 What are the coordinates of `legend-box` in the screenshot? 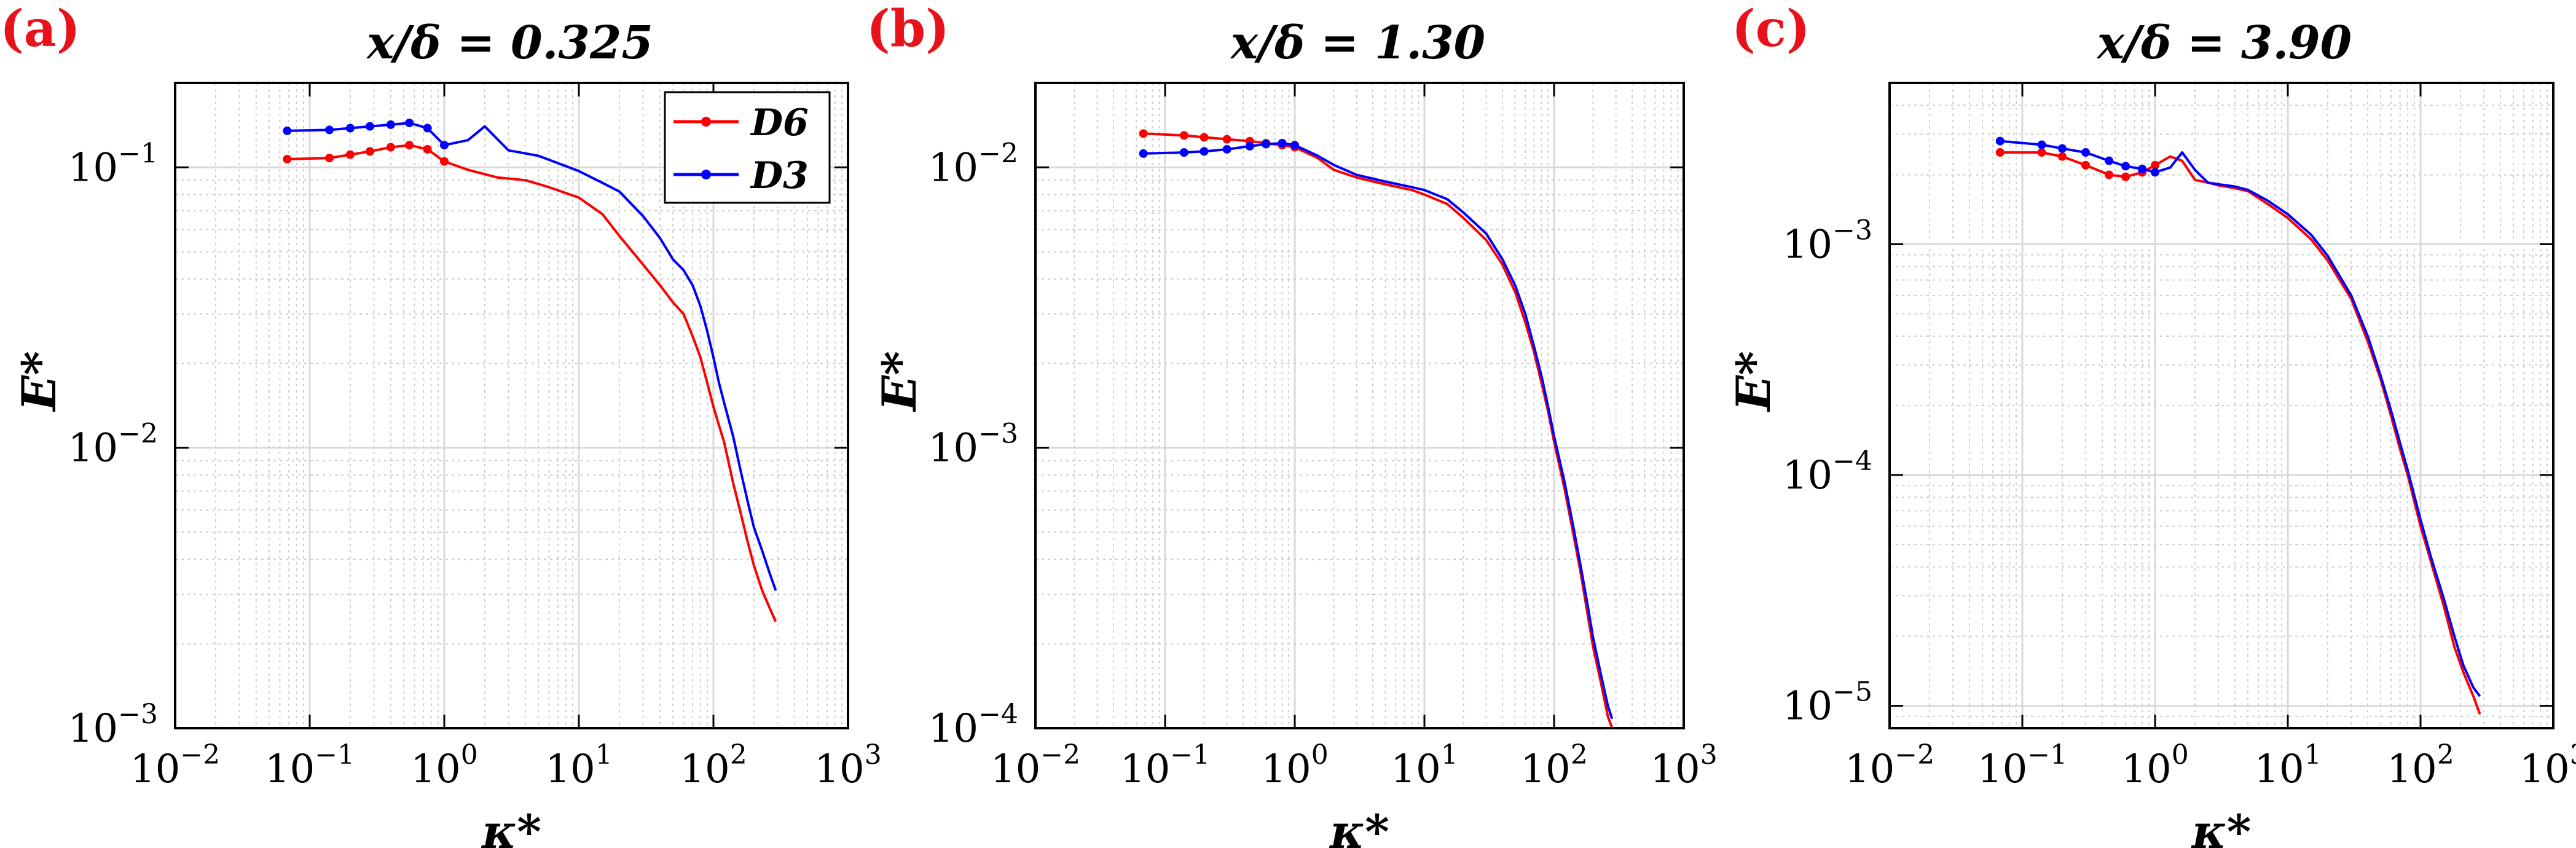 It's located at (747, 147).